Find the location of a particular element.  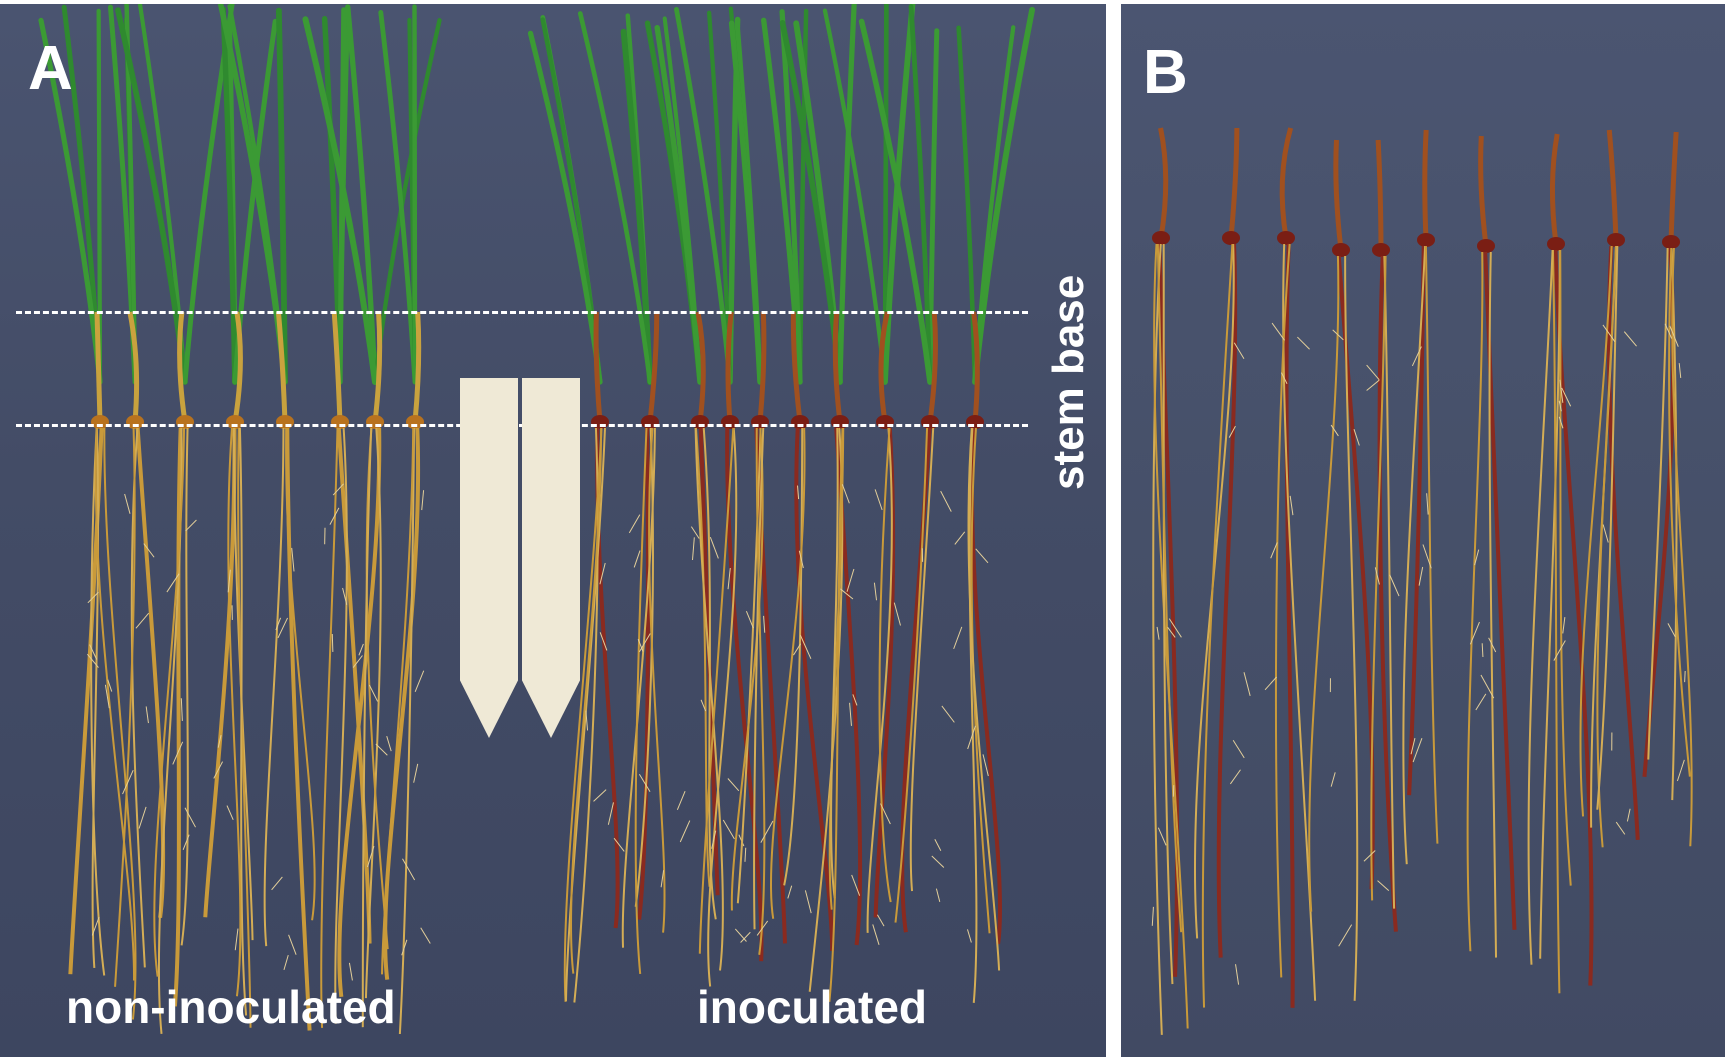

plant-label-tag is located at coordinates (551, 558).